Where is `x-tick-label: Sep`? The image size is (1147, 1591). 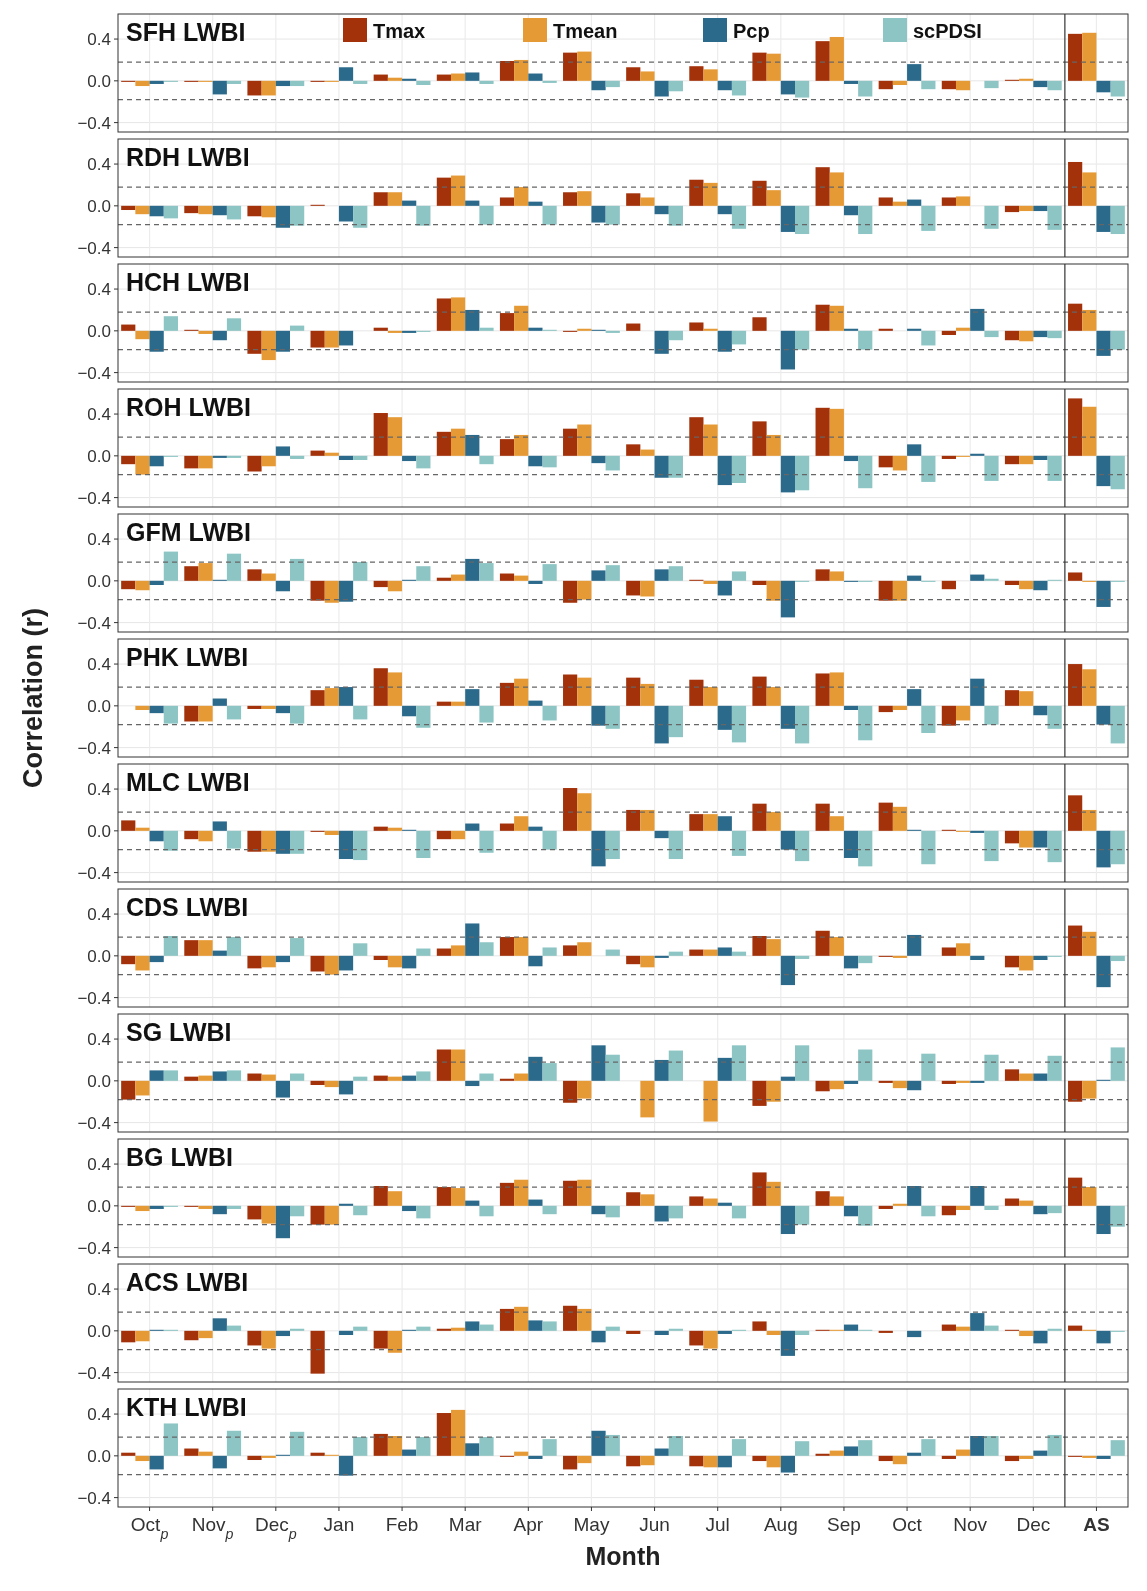
x-tick-label: Sep is located at coordinates (844, 1524).